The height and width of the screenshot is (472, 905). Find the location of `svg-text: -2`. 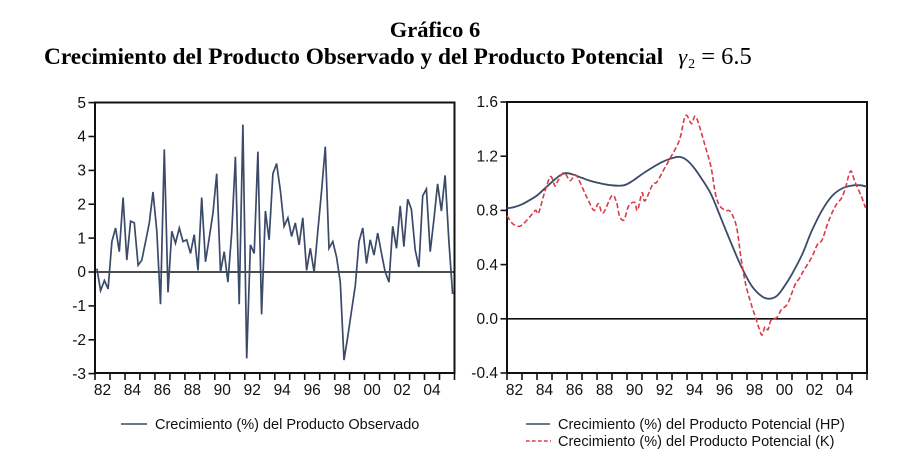

svg-text: -2 is located at coordinates (79, 340).